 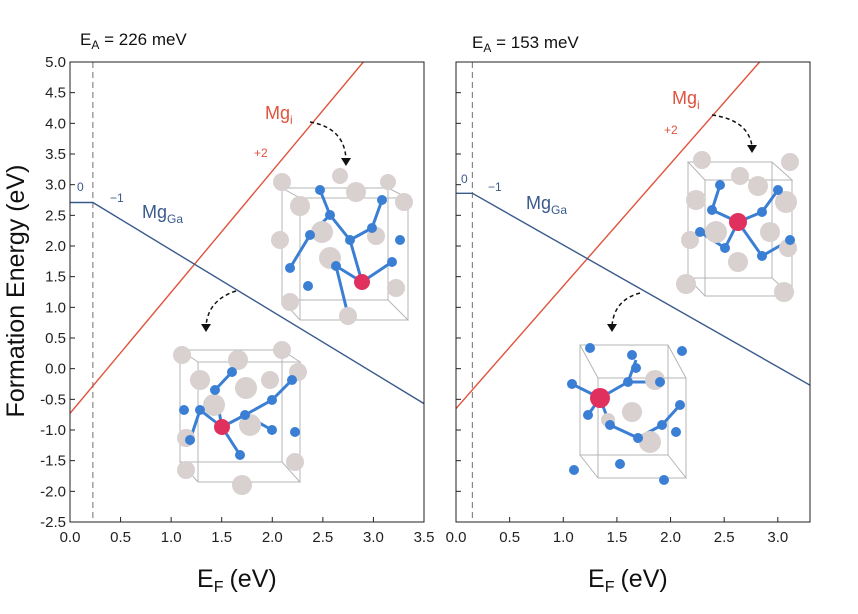 What do you see at coordinates (205, 579) in the screenshot?
I see `panel-left-xlabel-main: E` at bounding box center [205, 579].